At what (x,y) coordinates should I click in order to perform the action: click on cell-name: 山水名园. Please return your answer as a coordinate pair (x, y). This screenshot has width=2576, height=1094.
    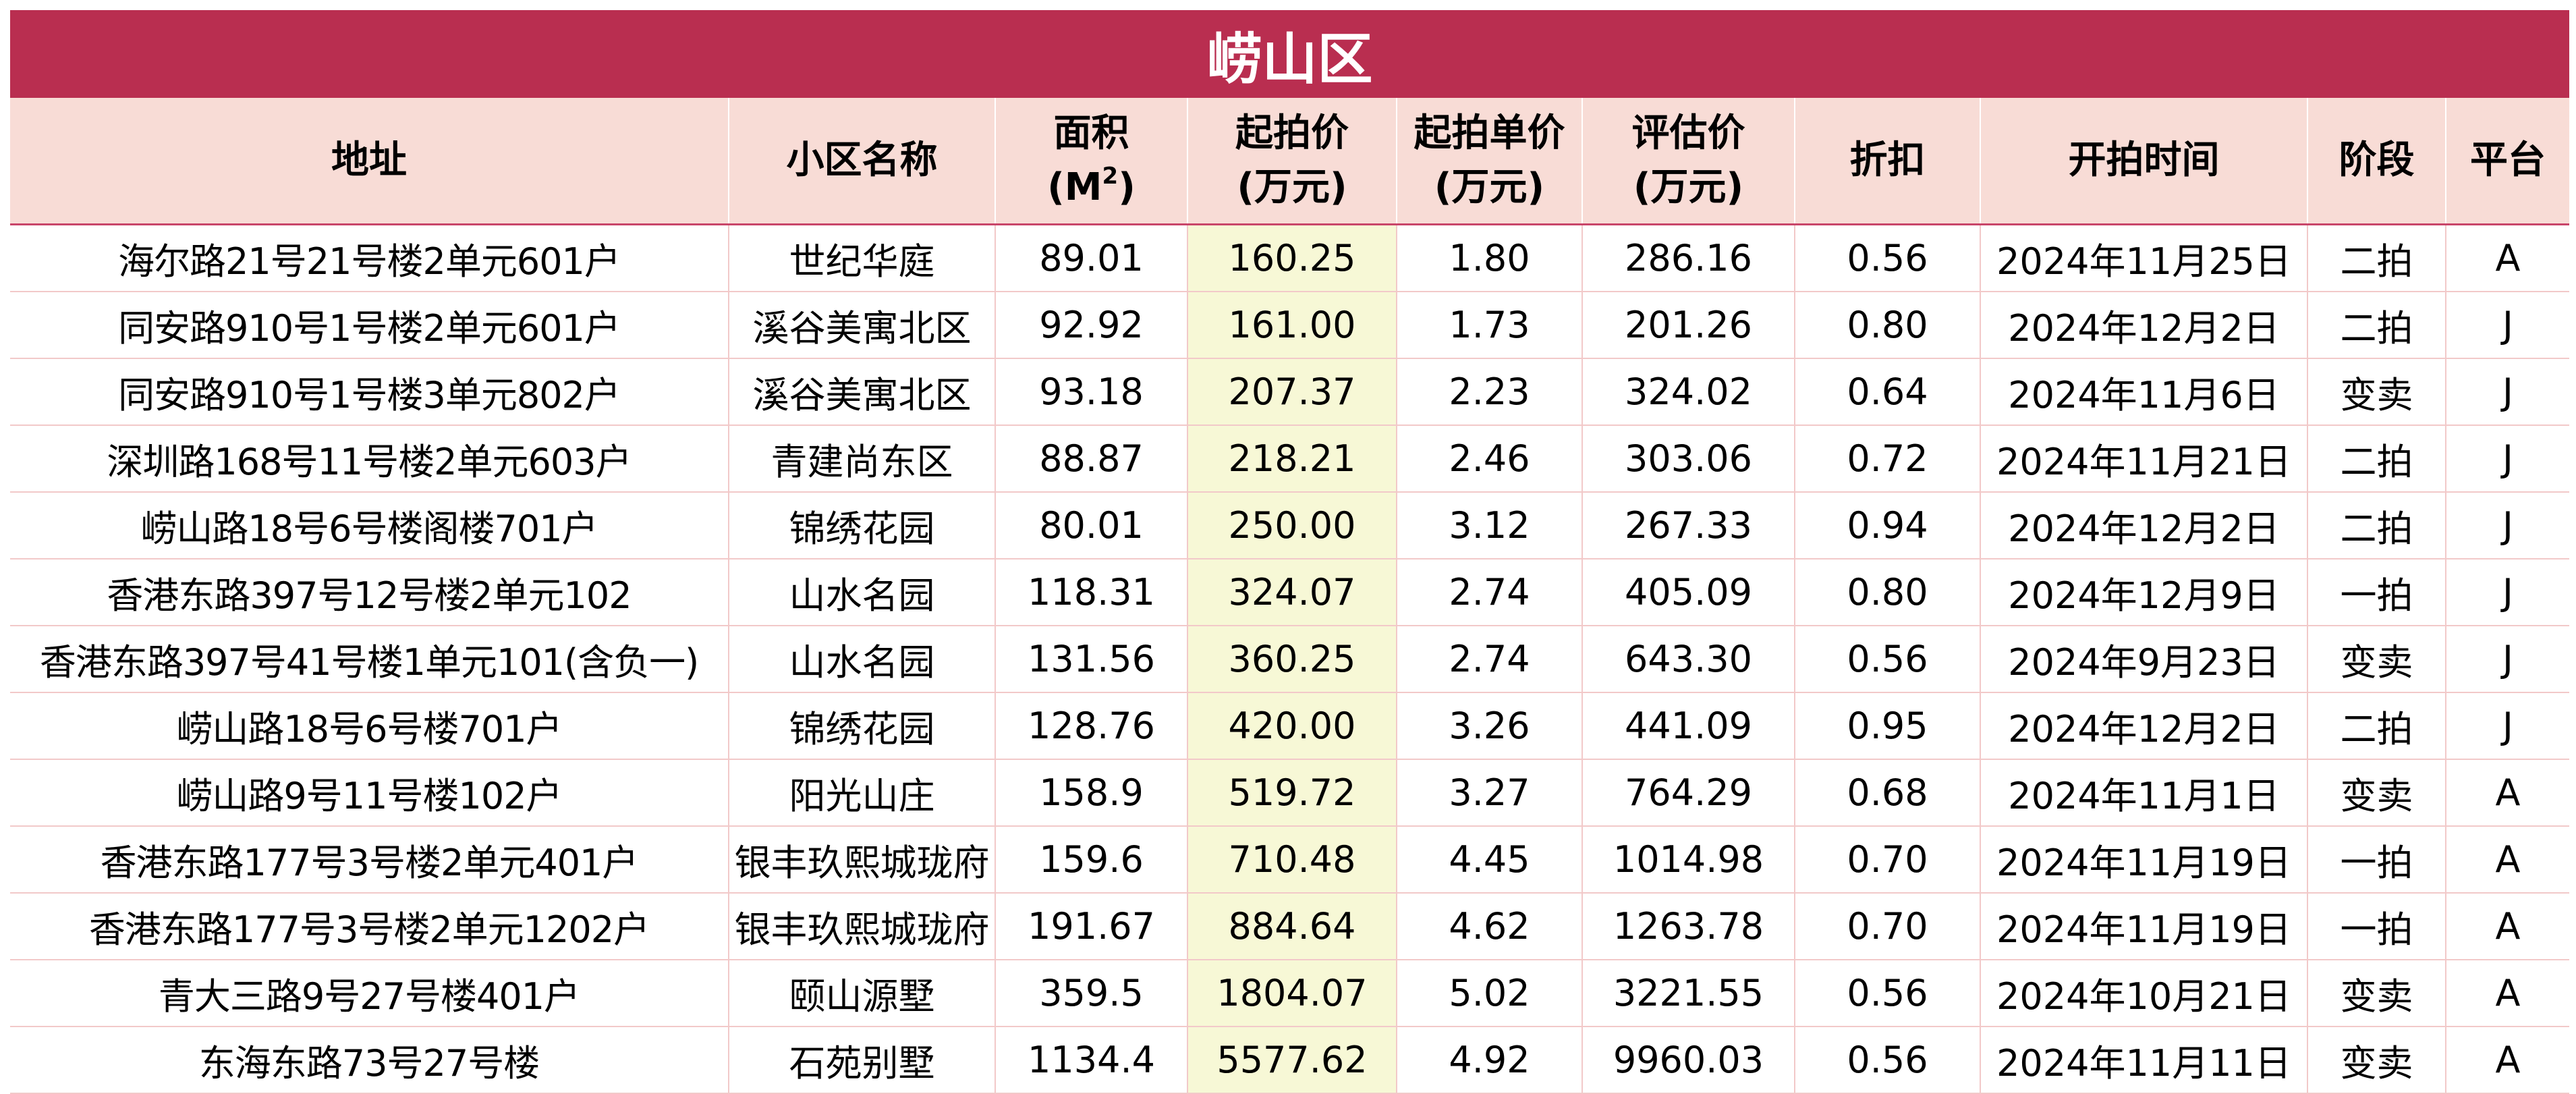
    Looking at the image, I should click on (862, 593).